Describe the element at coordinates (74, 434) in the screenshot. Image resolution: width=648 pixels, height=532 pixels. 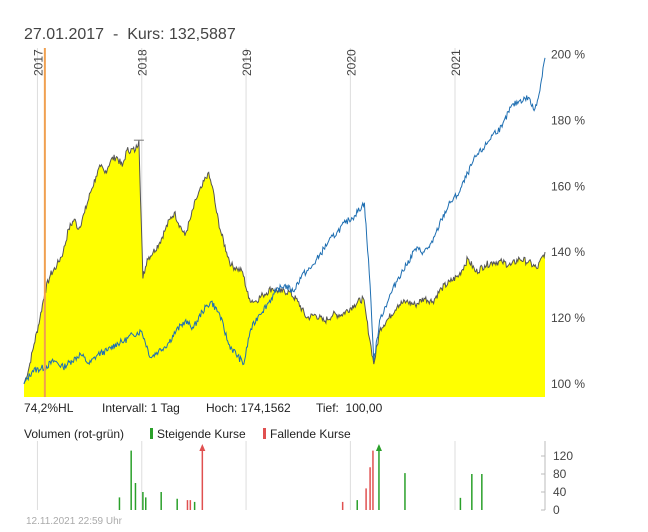
I see `volume-label: Volumen (rot-grün)` at that location.